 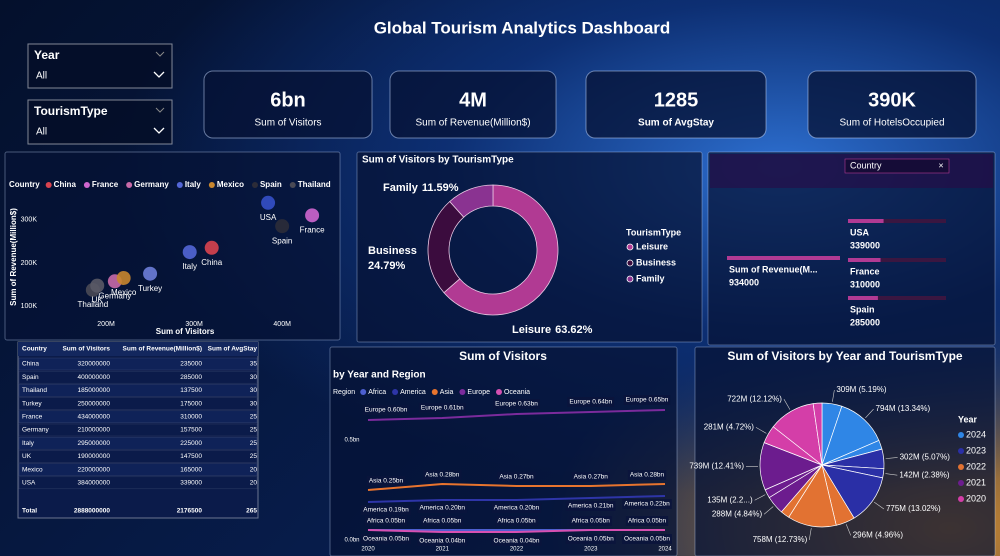 I want to click on data-label: Europe 0.64bn, so click(x=590, y=402).